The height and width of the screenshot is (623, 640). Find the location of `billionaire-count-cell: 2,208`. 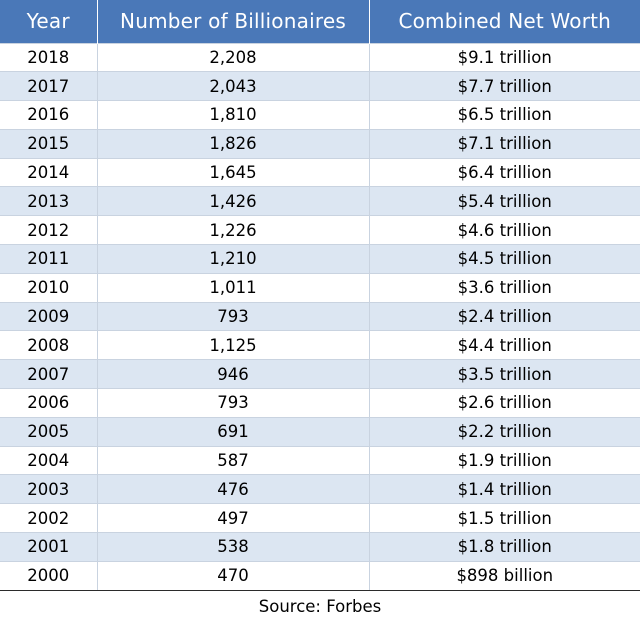

billionaire-count-cell: 2,208 is located at coordinates (233, 57).